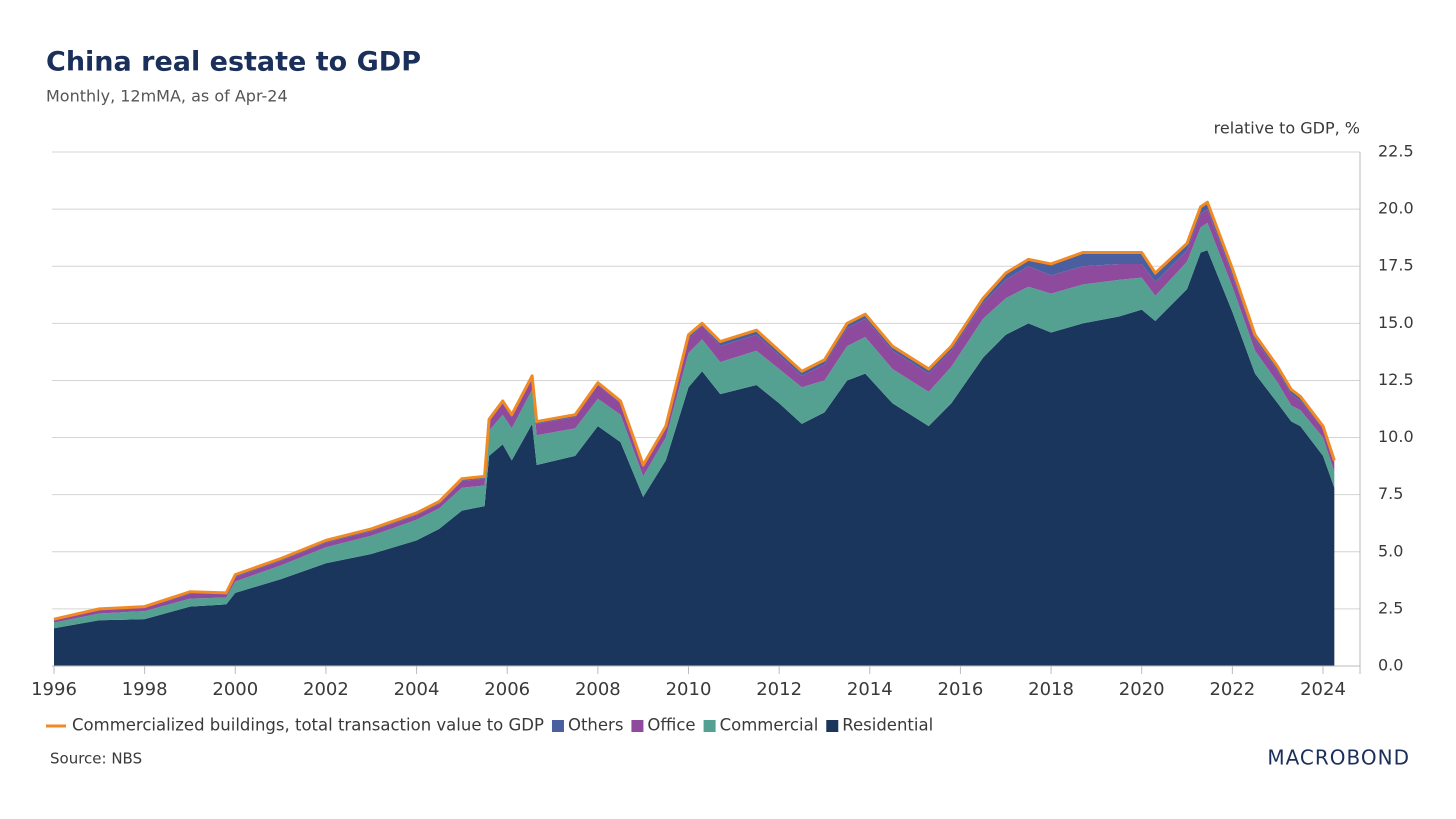  What do you see at coordinates (1142, 689) in the screenshot?
I see `x-tick-label: 2020` at bounding box center [1142, 689].